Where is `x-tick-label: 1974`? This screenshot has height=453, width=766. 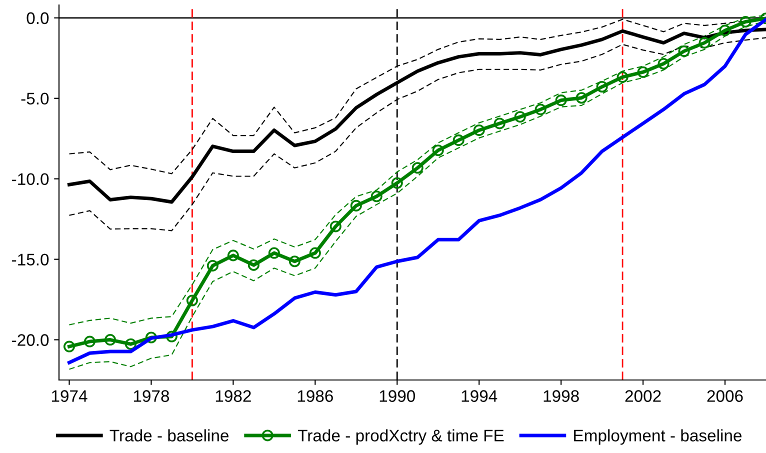
x-tick-label: 1974 is located at coordinates (70, 396).